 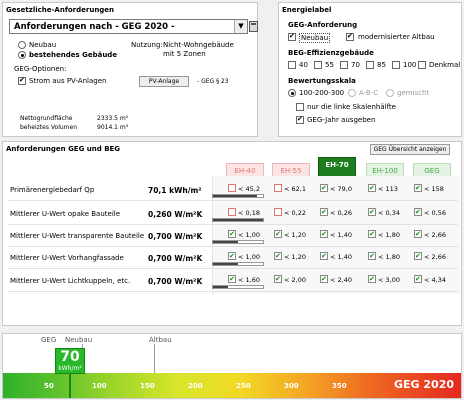 I want to click on scale-label-geg: GEG, so click(x=49, y=340).